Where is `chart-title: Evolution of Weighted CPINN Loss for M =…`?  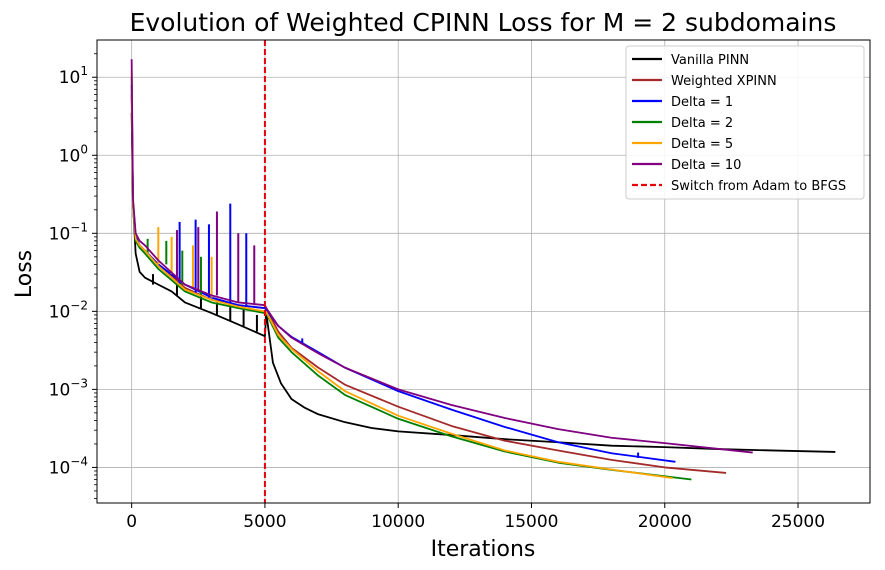 chart-title: Evolution of Weighted CPINN Loss for M =… is located at coordinates (483, 22).